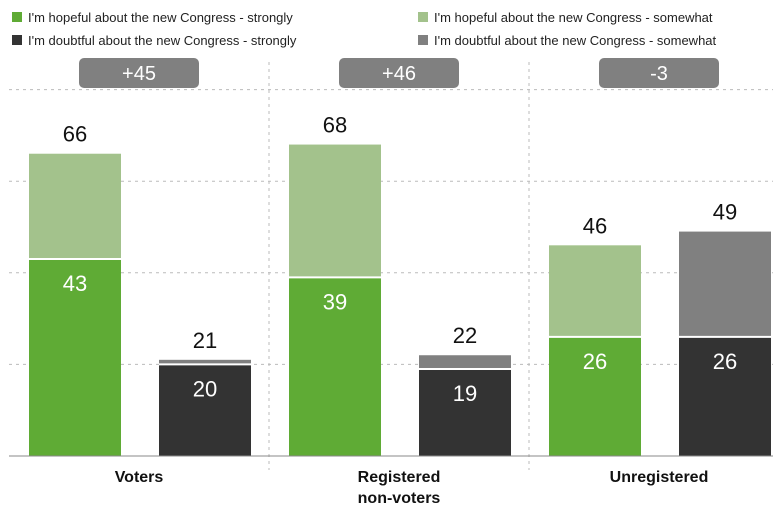 The height and width of the screenshot is (506, 773). I want to click on margin-badges: +45 +46 -3, so click(399, 73).